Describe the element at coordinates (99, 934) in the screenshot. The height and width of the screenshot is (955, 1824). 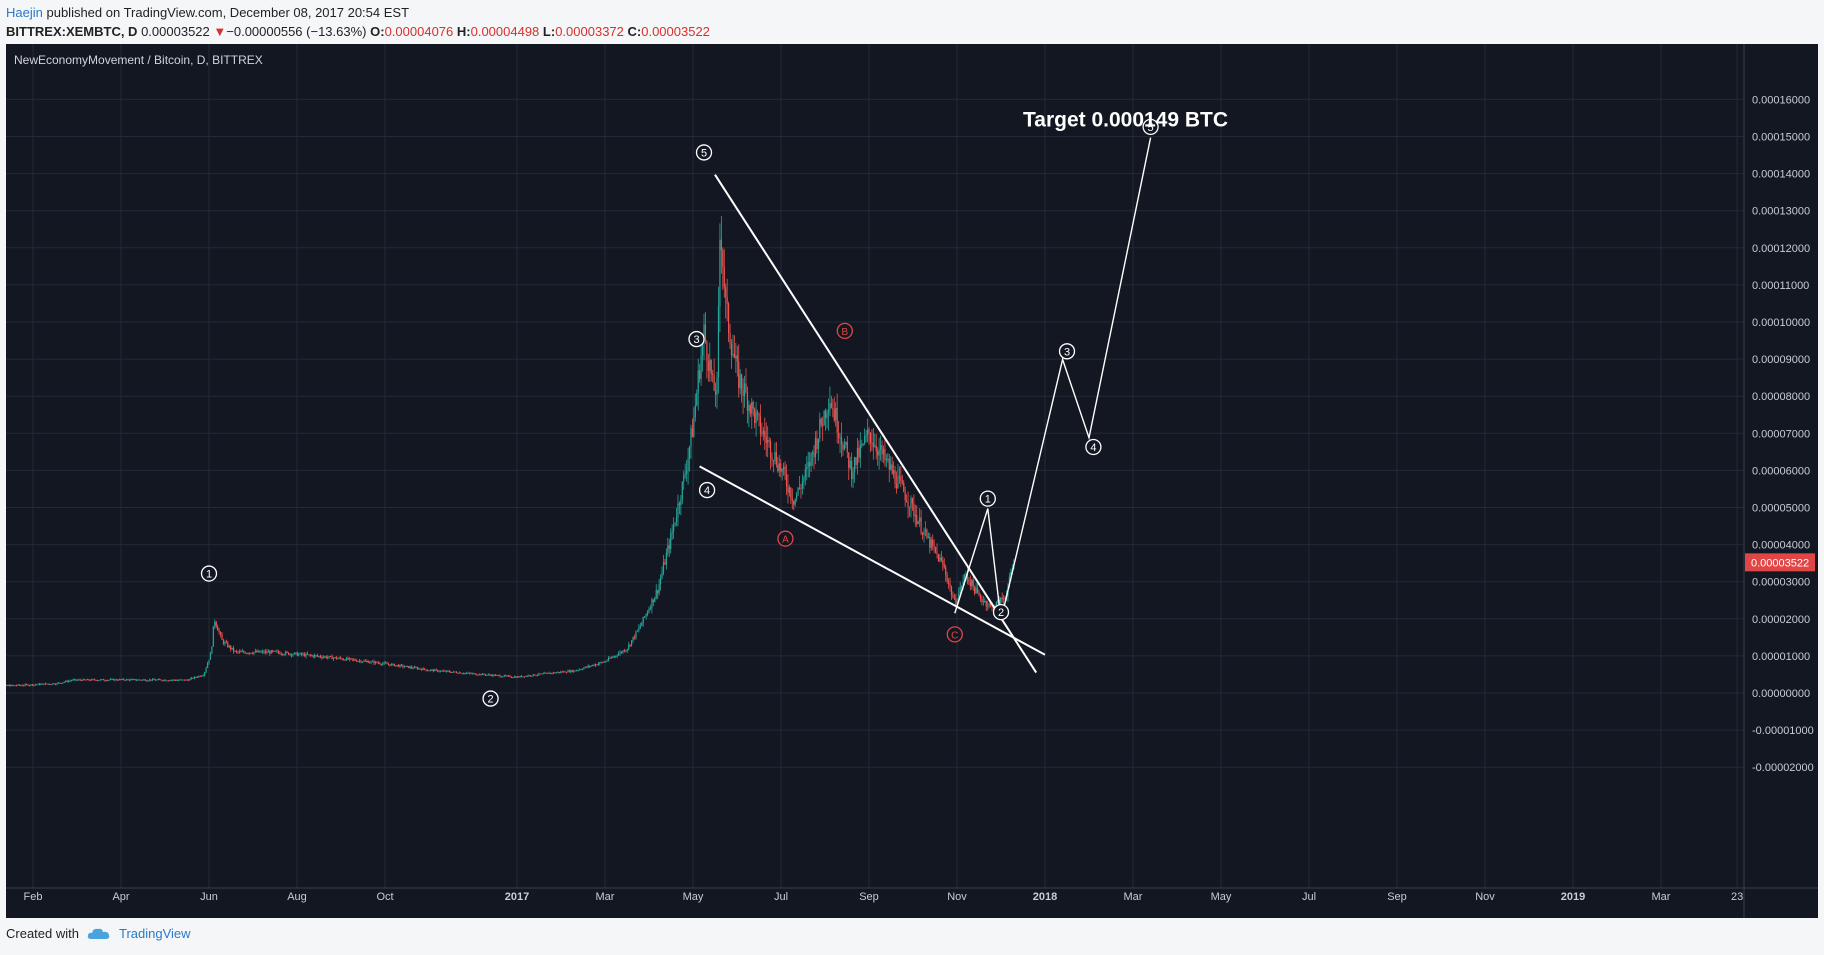
I see `tradingview-cloud-icon` at that location.